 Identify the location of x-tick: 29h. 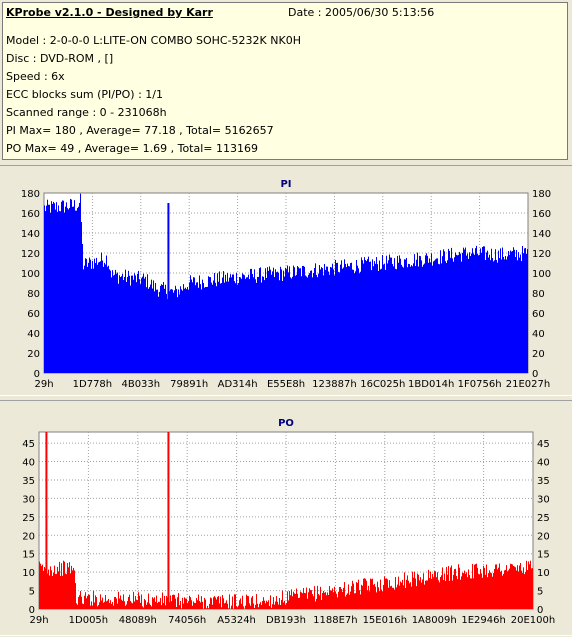
(38, 620).